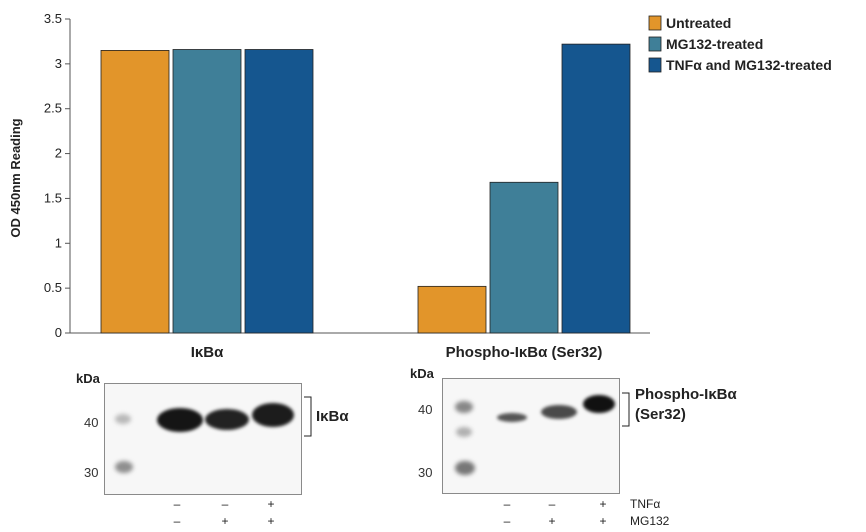  I want to click on y-tick-label: 3, so click(58, 63).